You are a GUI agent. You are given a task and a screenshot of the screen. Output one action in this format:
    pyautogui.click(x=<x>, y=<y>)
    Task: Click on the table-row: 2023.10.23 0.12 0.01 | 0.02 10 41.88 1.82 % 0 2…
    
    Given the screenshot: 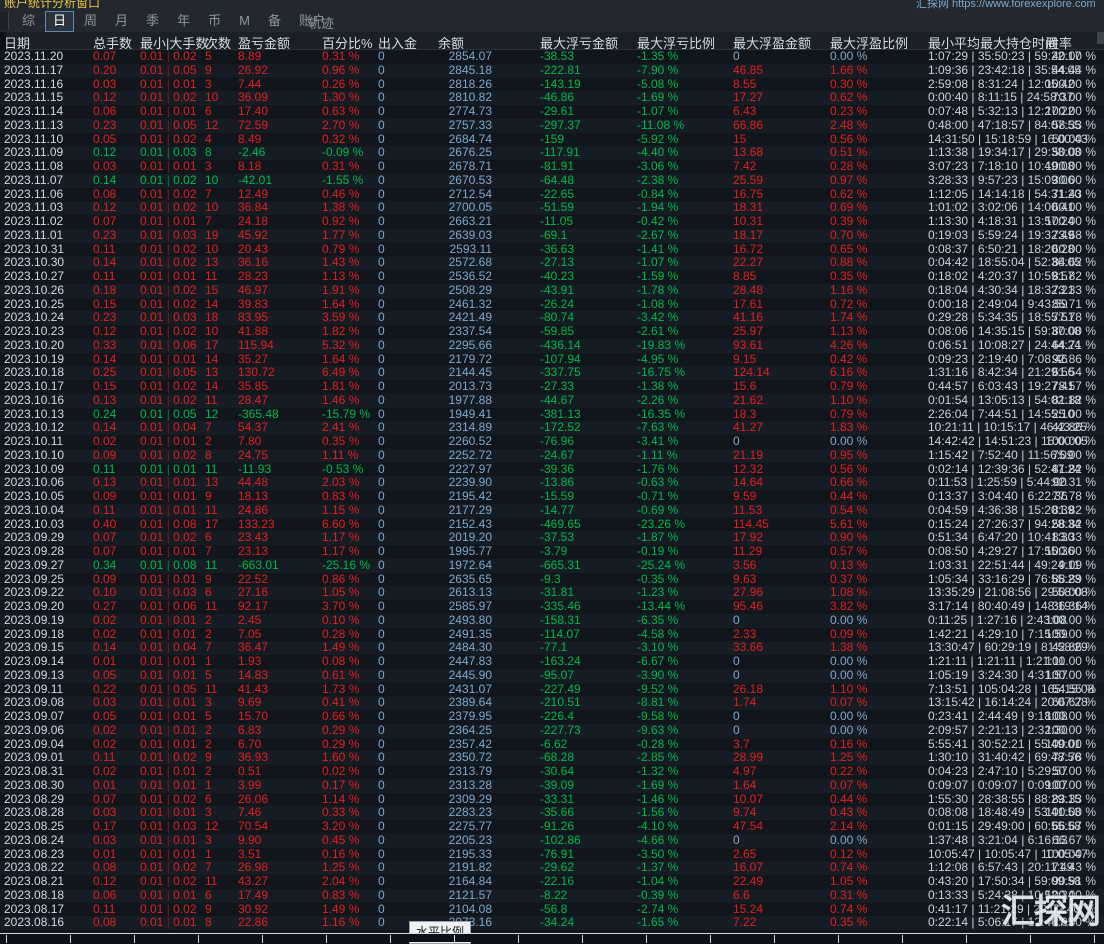 What is the action you would take?
    pyautogui.click(x=552, y=331)
    